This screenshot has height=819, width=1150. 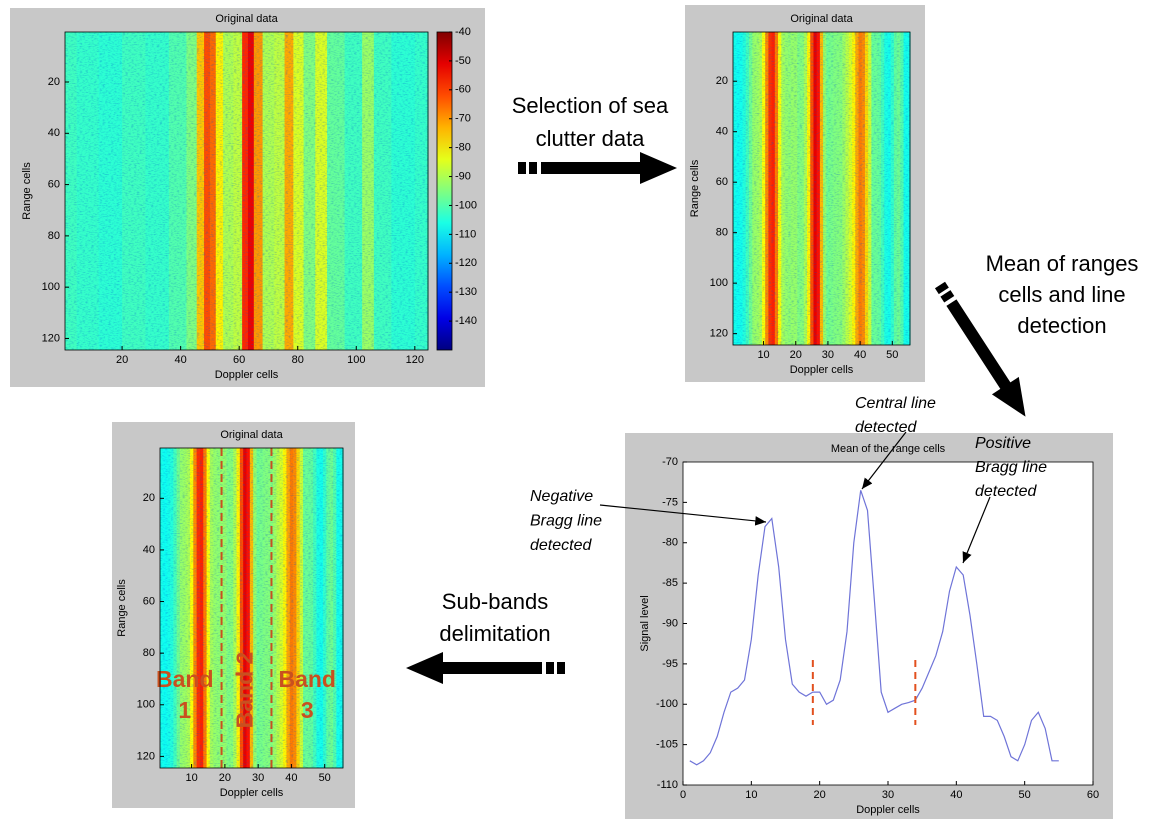 What do you see at coordinates (1062, 263) in the screenshot?
I see `label-line: Mean of ranges` at bounding box center [1062, 263].